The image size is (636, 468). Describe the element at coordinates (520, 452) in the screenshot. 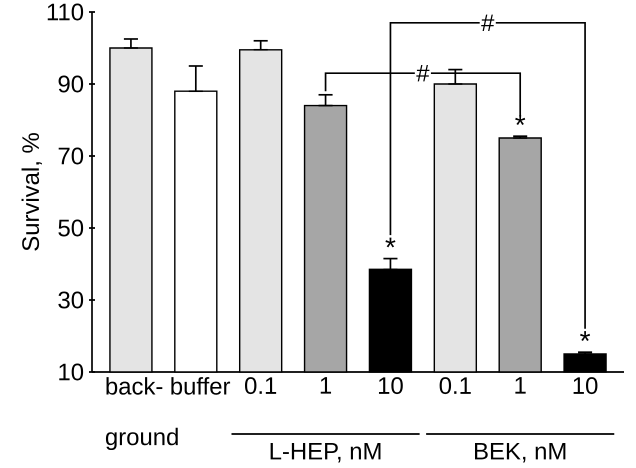

I see `text: BEK, nM` at that location.